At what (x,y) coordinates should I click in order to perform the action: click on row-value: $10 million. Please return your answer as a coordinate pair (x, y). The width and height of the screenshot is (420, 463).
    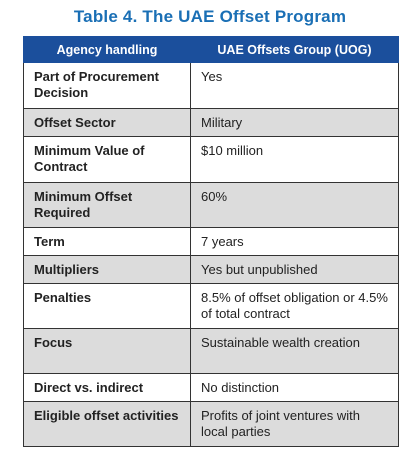
    Looking at the image, I should click on (294, 159).